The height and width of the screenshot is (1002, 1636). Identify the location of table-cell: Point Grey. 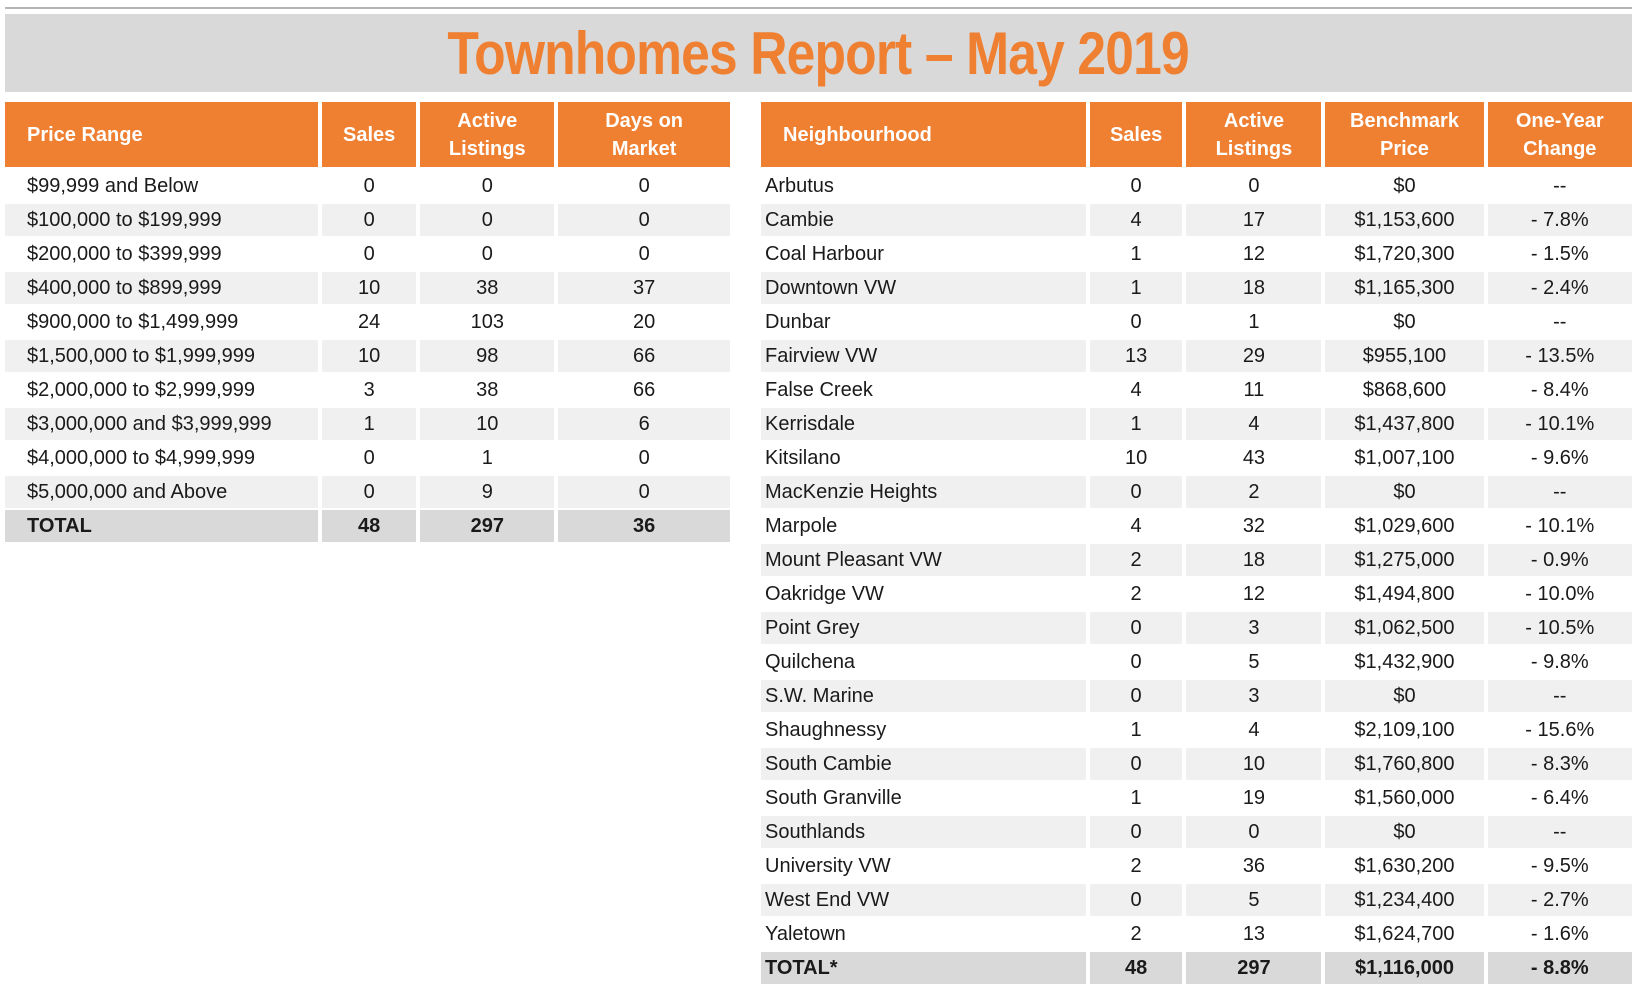
(923, 629).